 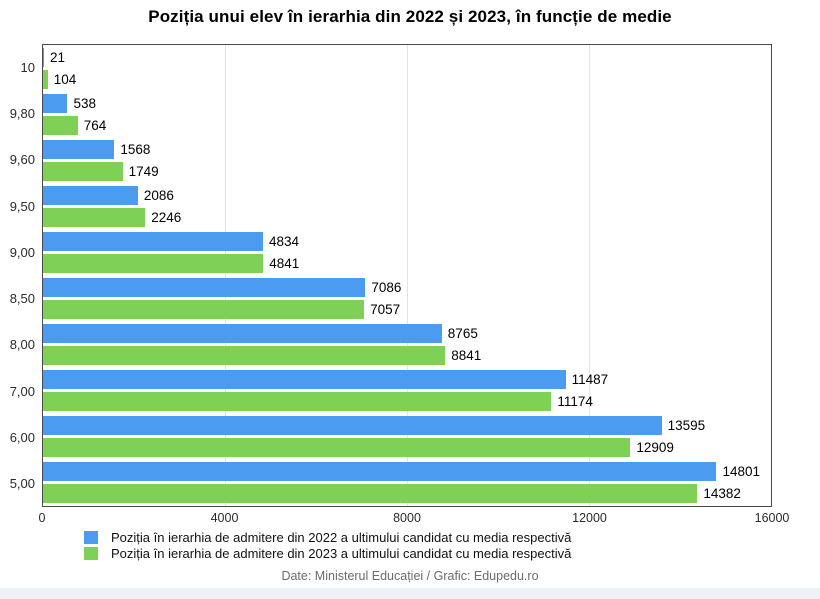 I want to click on legend-swatch-2023, so click(x=91, y=553).